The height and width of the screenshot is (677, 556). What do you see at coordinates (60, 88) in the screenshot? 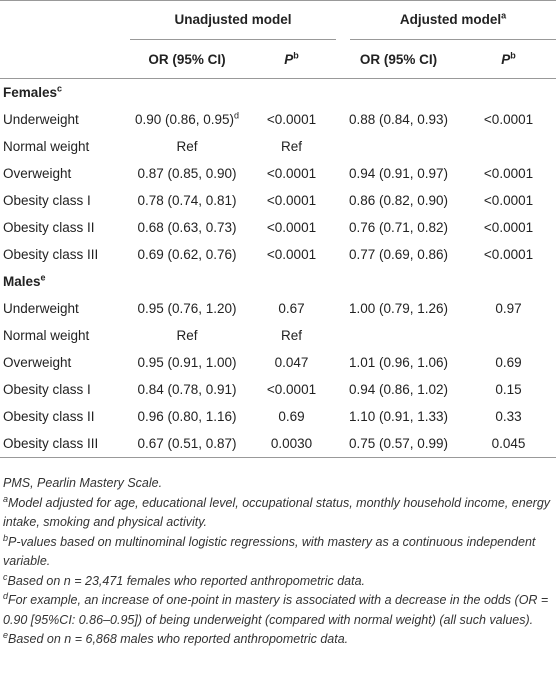
I see `superscript: c` at bounding box center [60, 88].